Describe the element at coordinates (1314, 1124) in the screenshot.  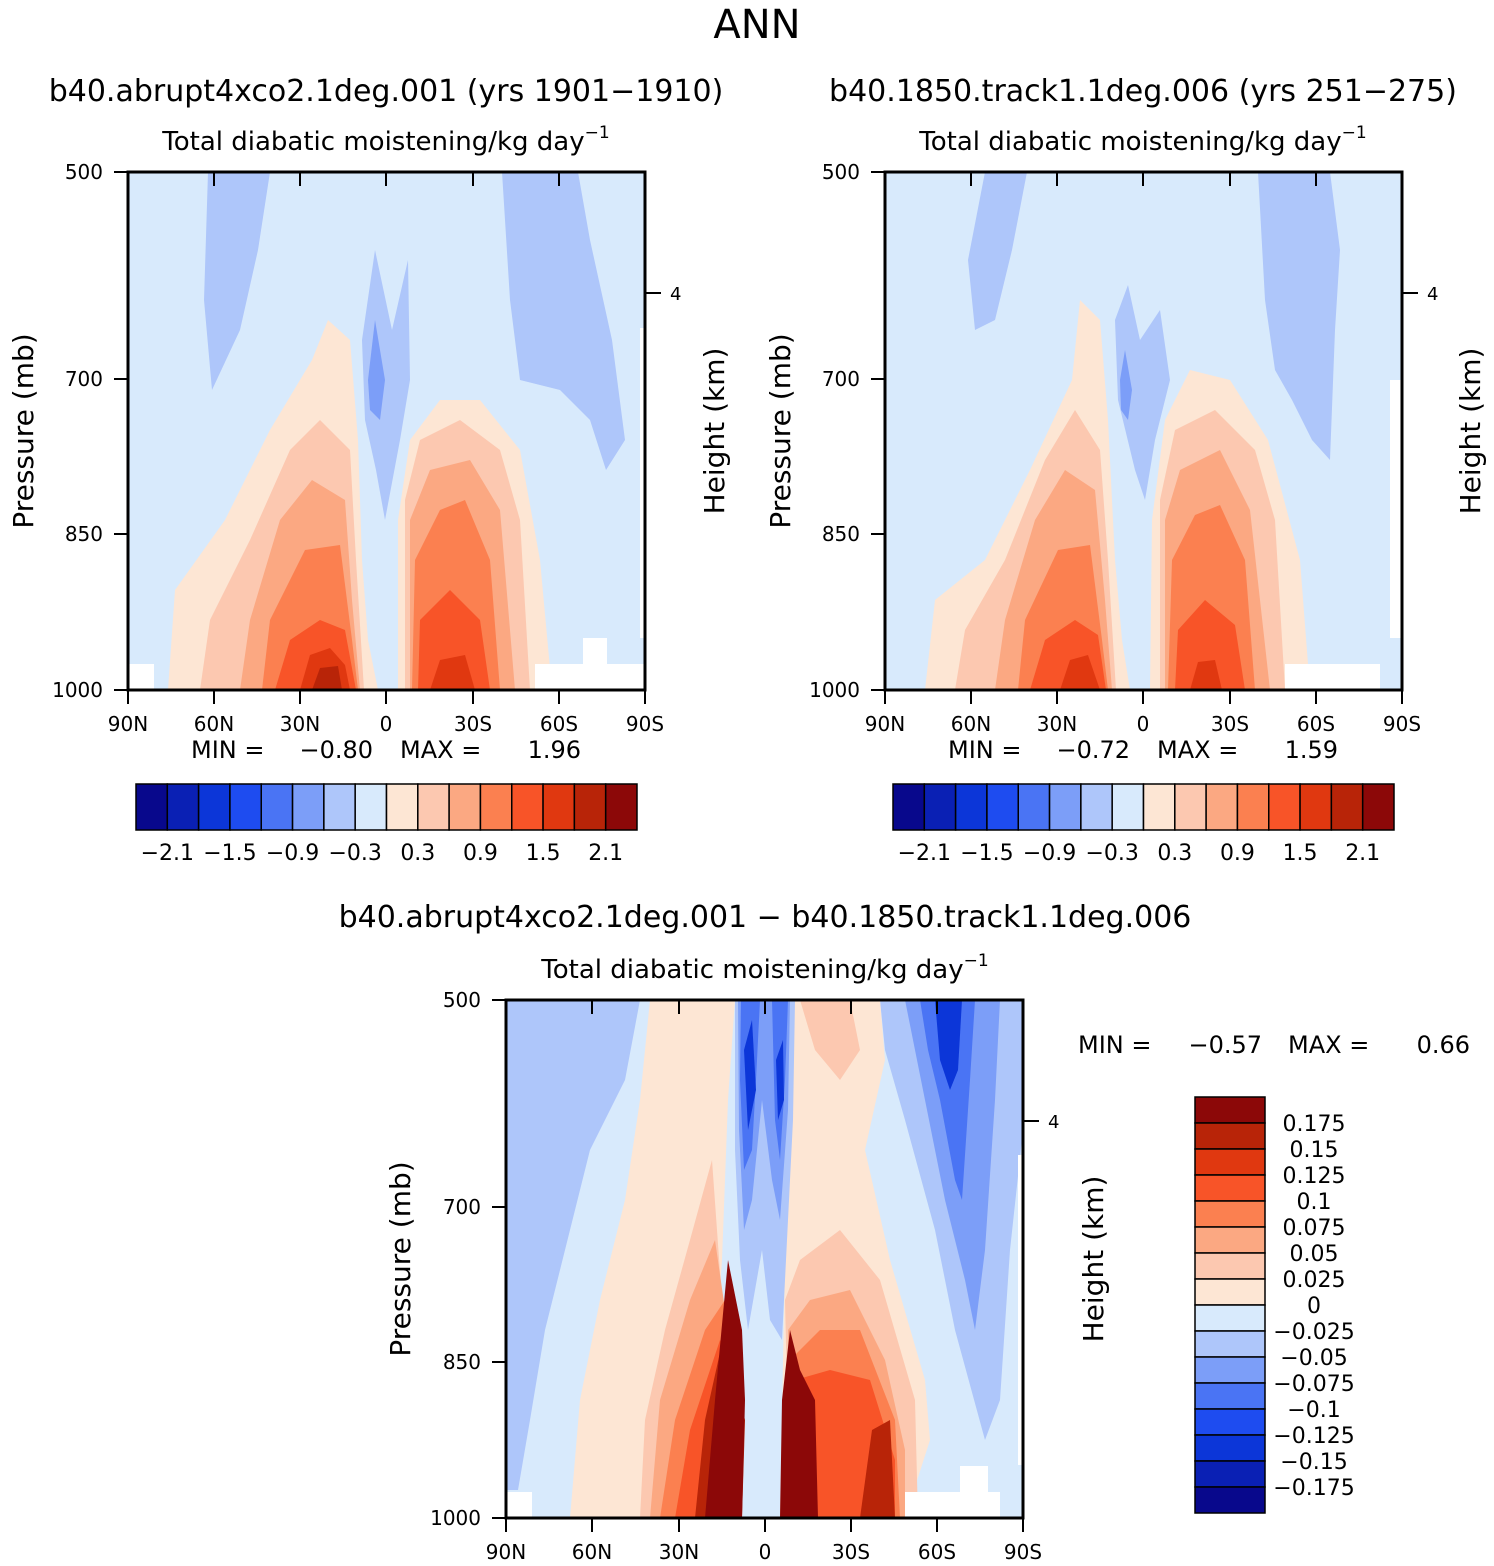
I see `panel-c-colorbar-label: 0.175` at that location.